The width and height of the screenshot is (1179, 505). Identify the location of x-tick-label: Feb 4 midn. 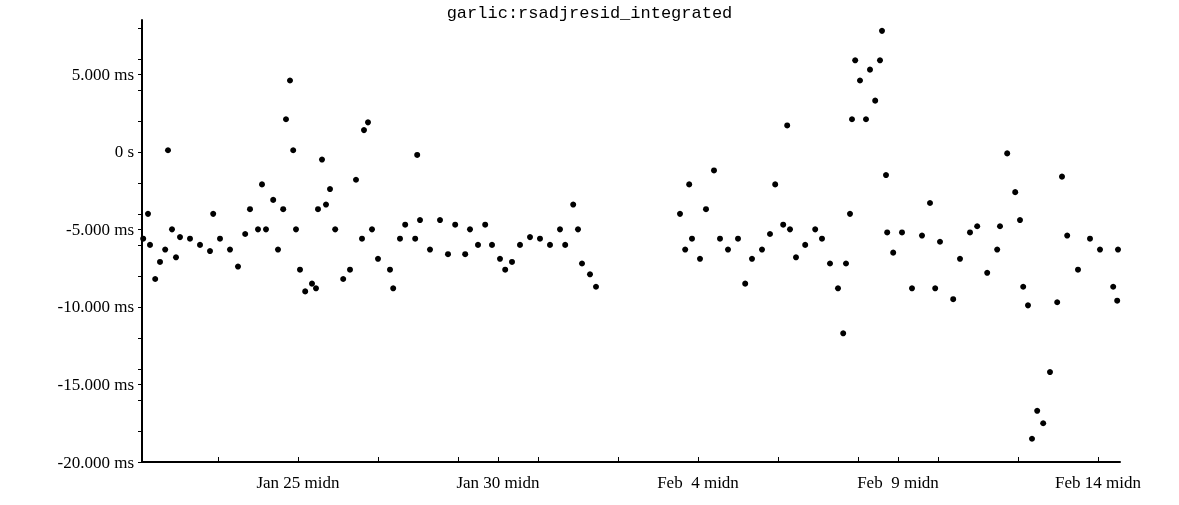
(698, 482).